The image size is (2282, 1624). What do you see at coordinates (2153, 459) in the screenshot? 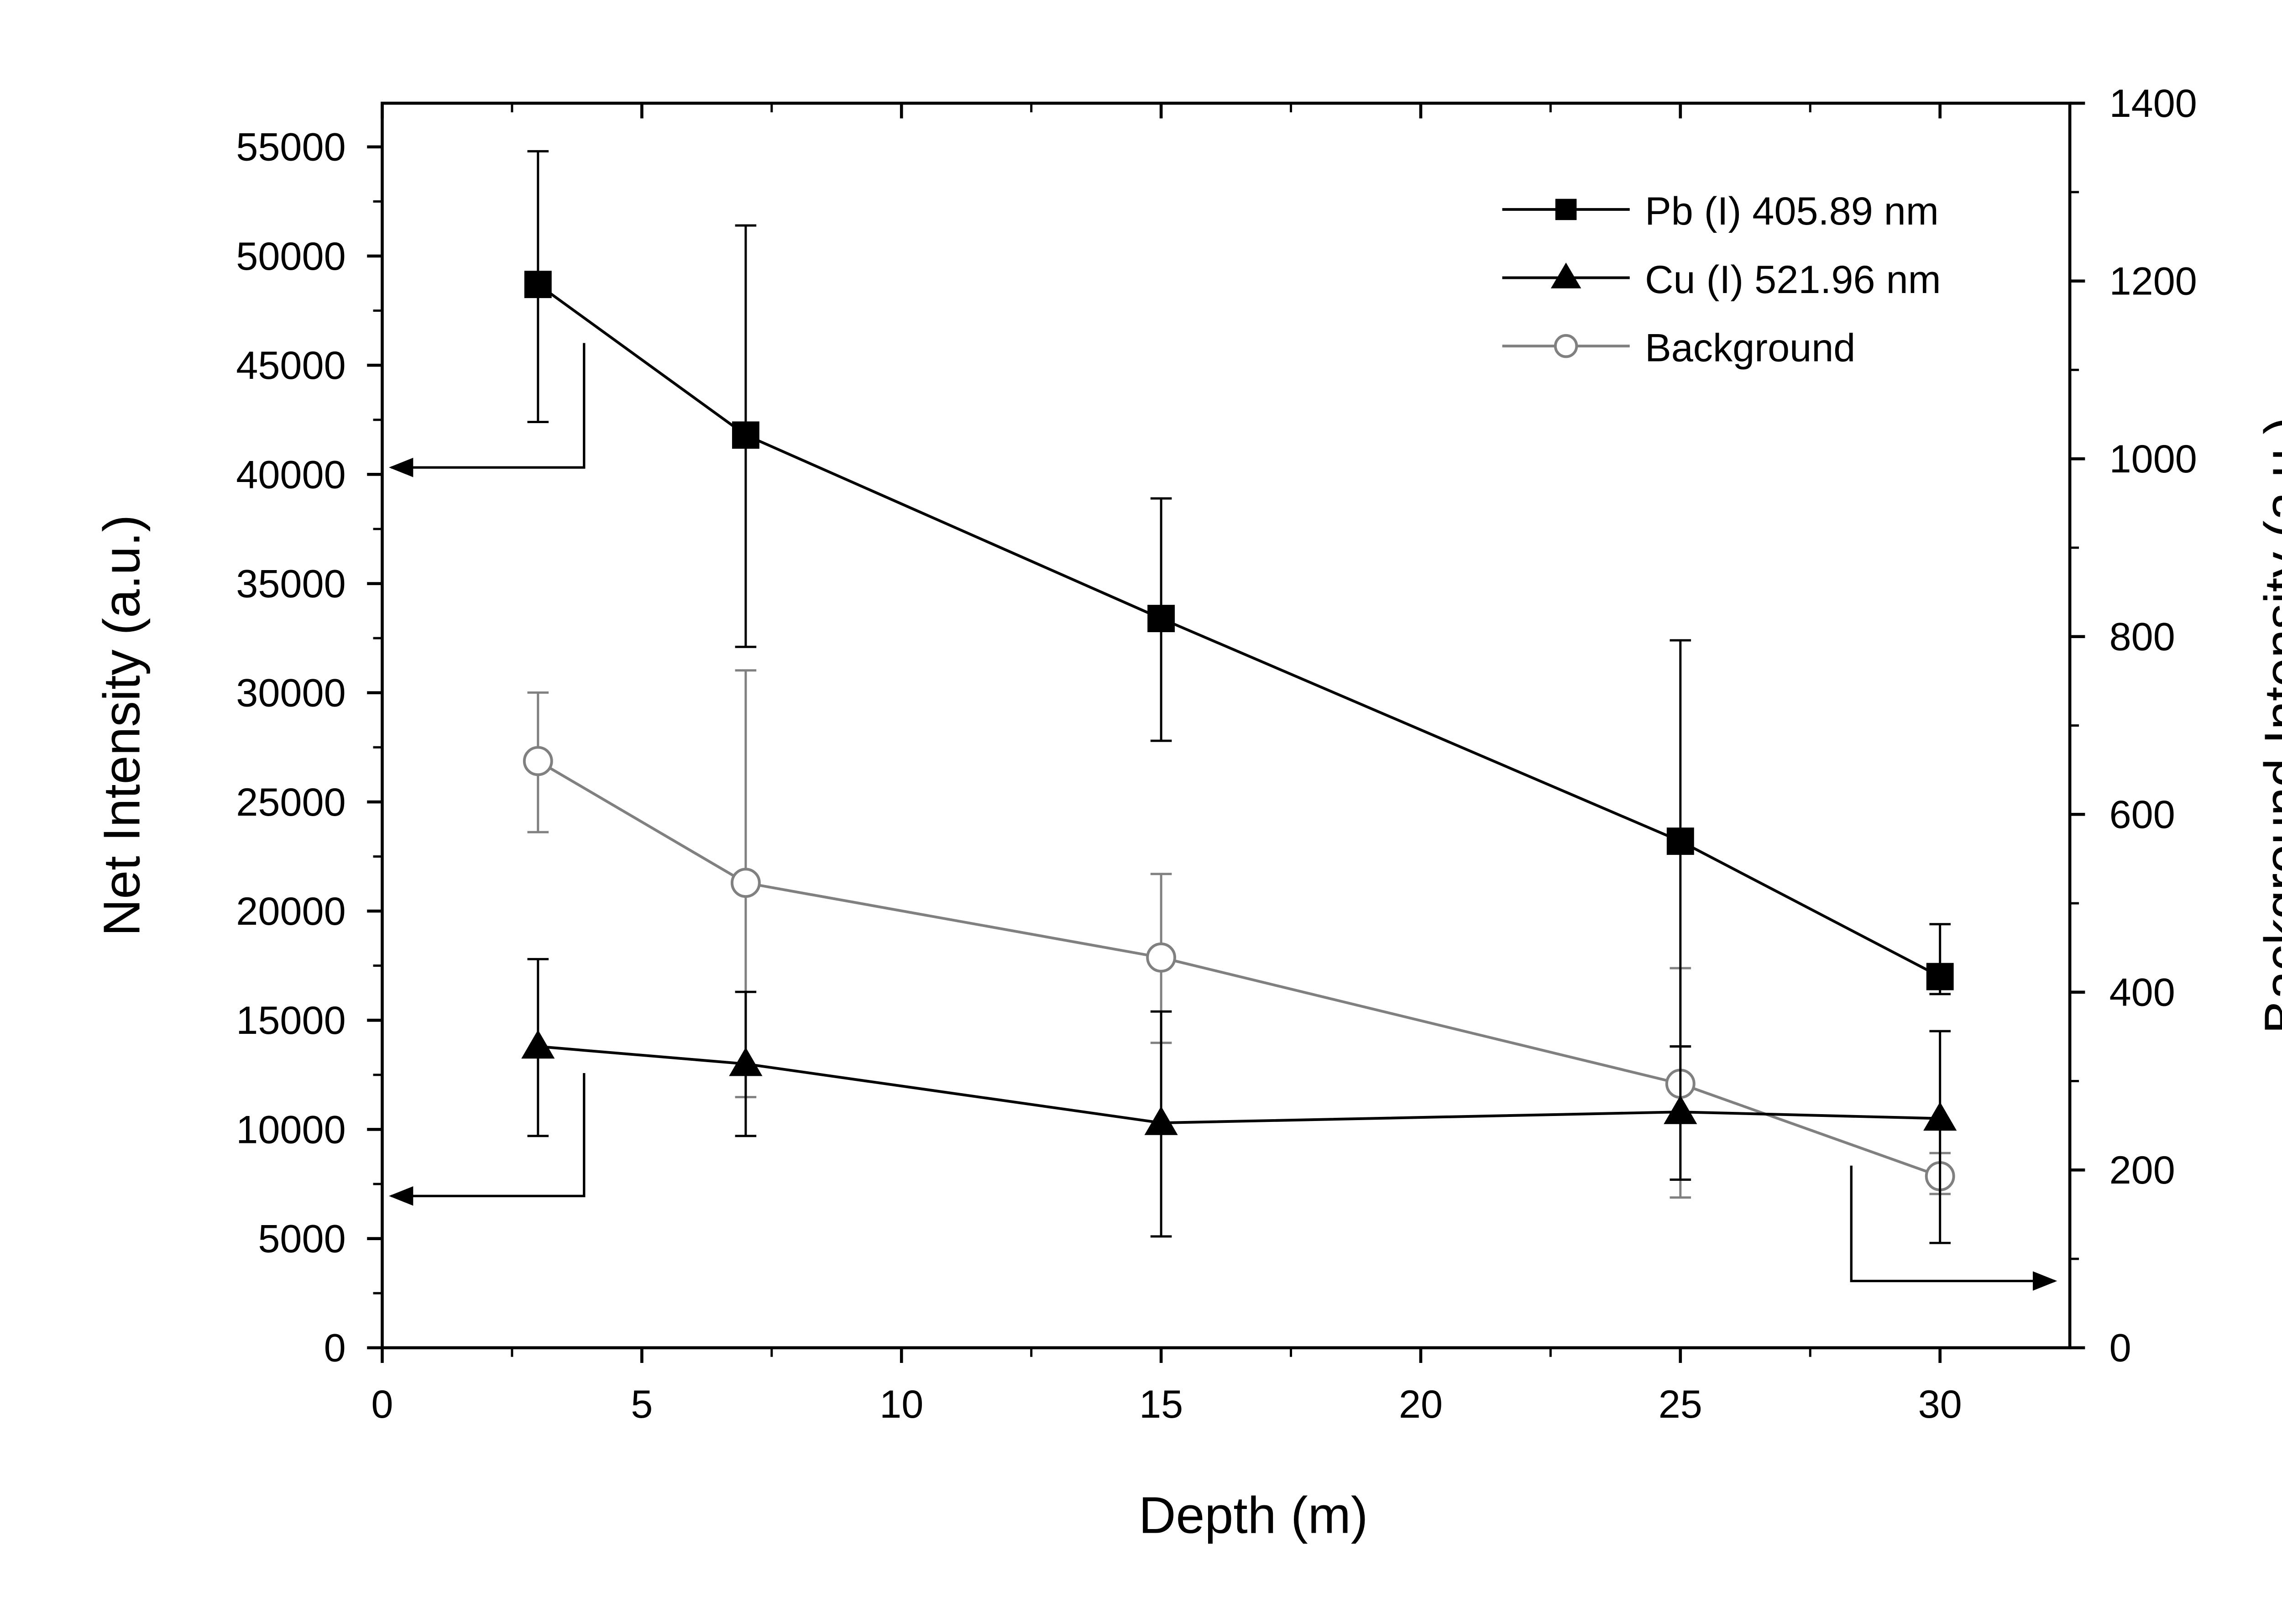
I see `y2-tick-label: 1000` at bounding box center [2153, 459].